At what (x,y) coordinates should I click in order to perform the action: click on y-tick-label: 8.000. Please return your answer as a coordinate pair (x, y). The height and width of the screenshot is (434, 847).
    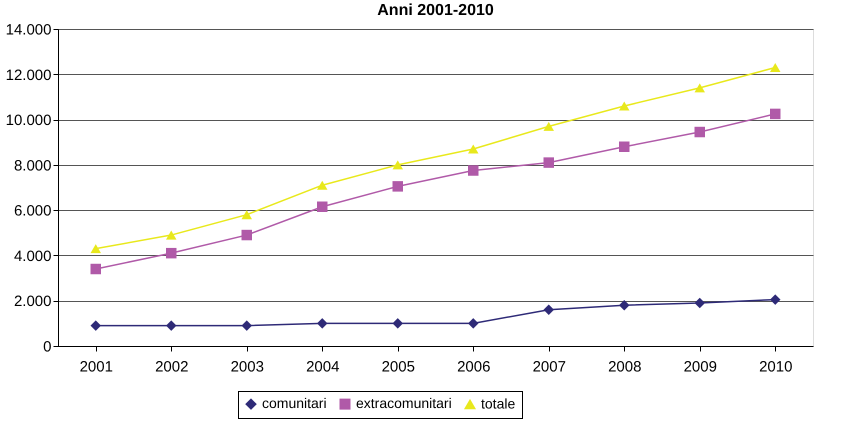
    Looking at the image, I should click on (33, 165).